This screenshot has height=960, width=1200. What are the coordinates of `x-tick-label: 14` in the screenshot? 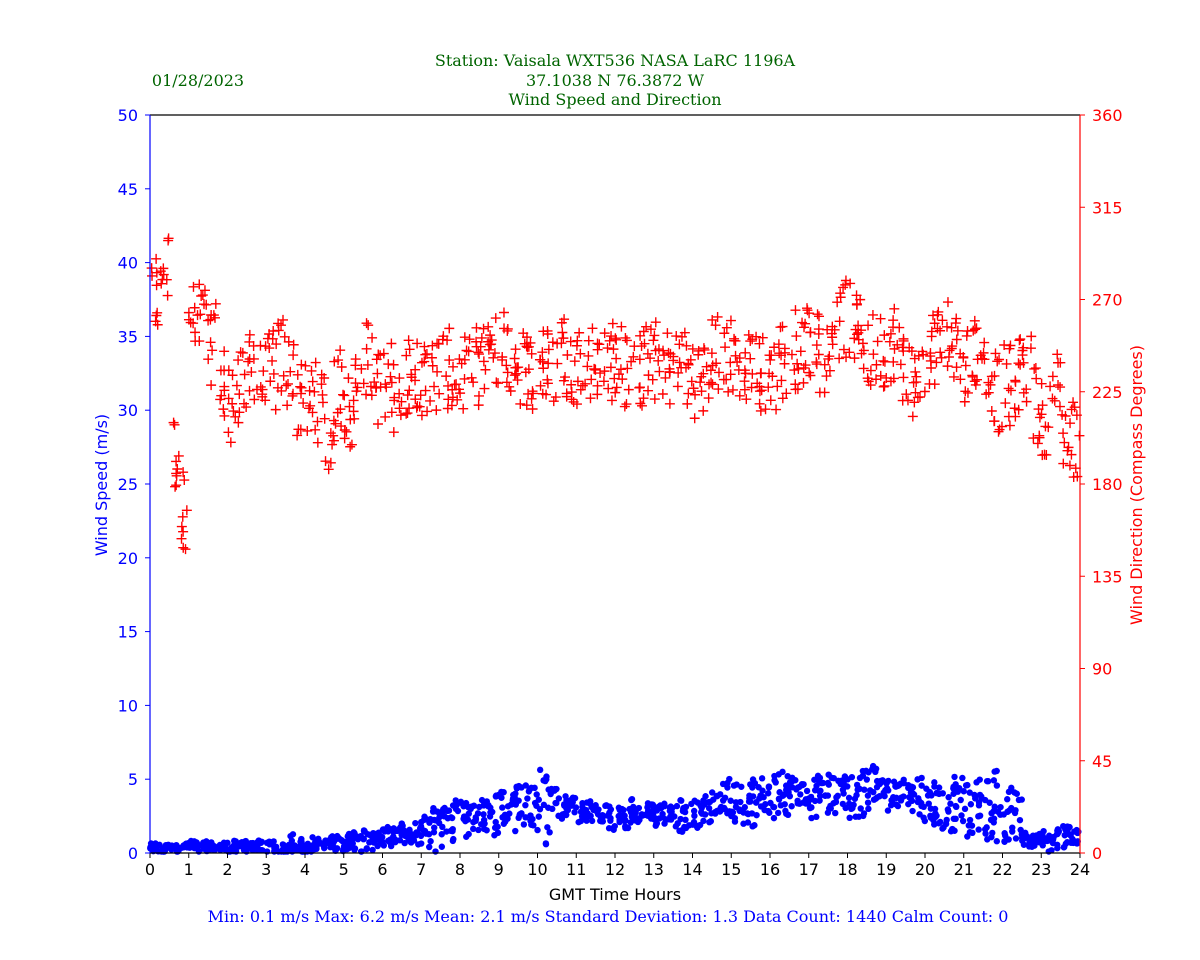 It's located at (692, 869).